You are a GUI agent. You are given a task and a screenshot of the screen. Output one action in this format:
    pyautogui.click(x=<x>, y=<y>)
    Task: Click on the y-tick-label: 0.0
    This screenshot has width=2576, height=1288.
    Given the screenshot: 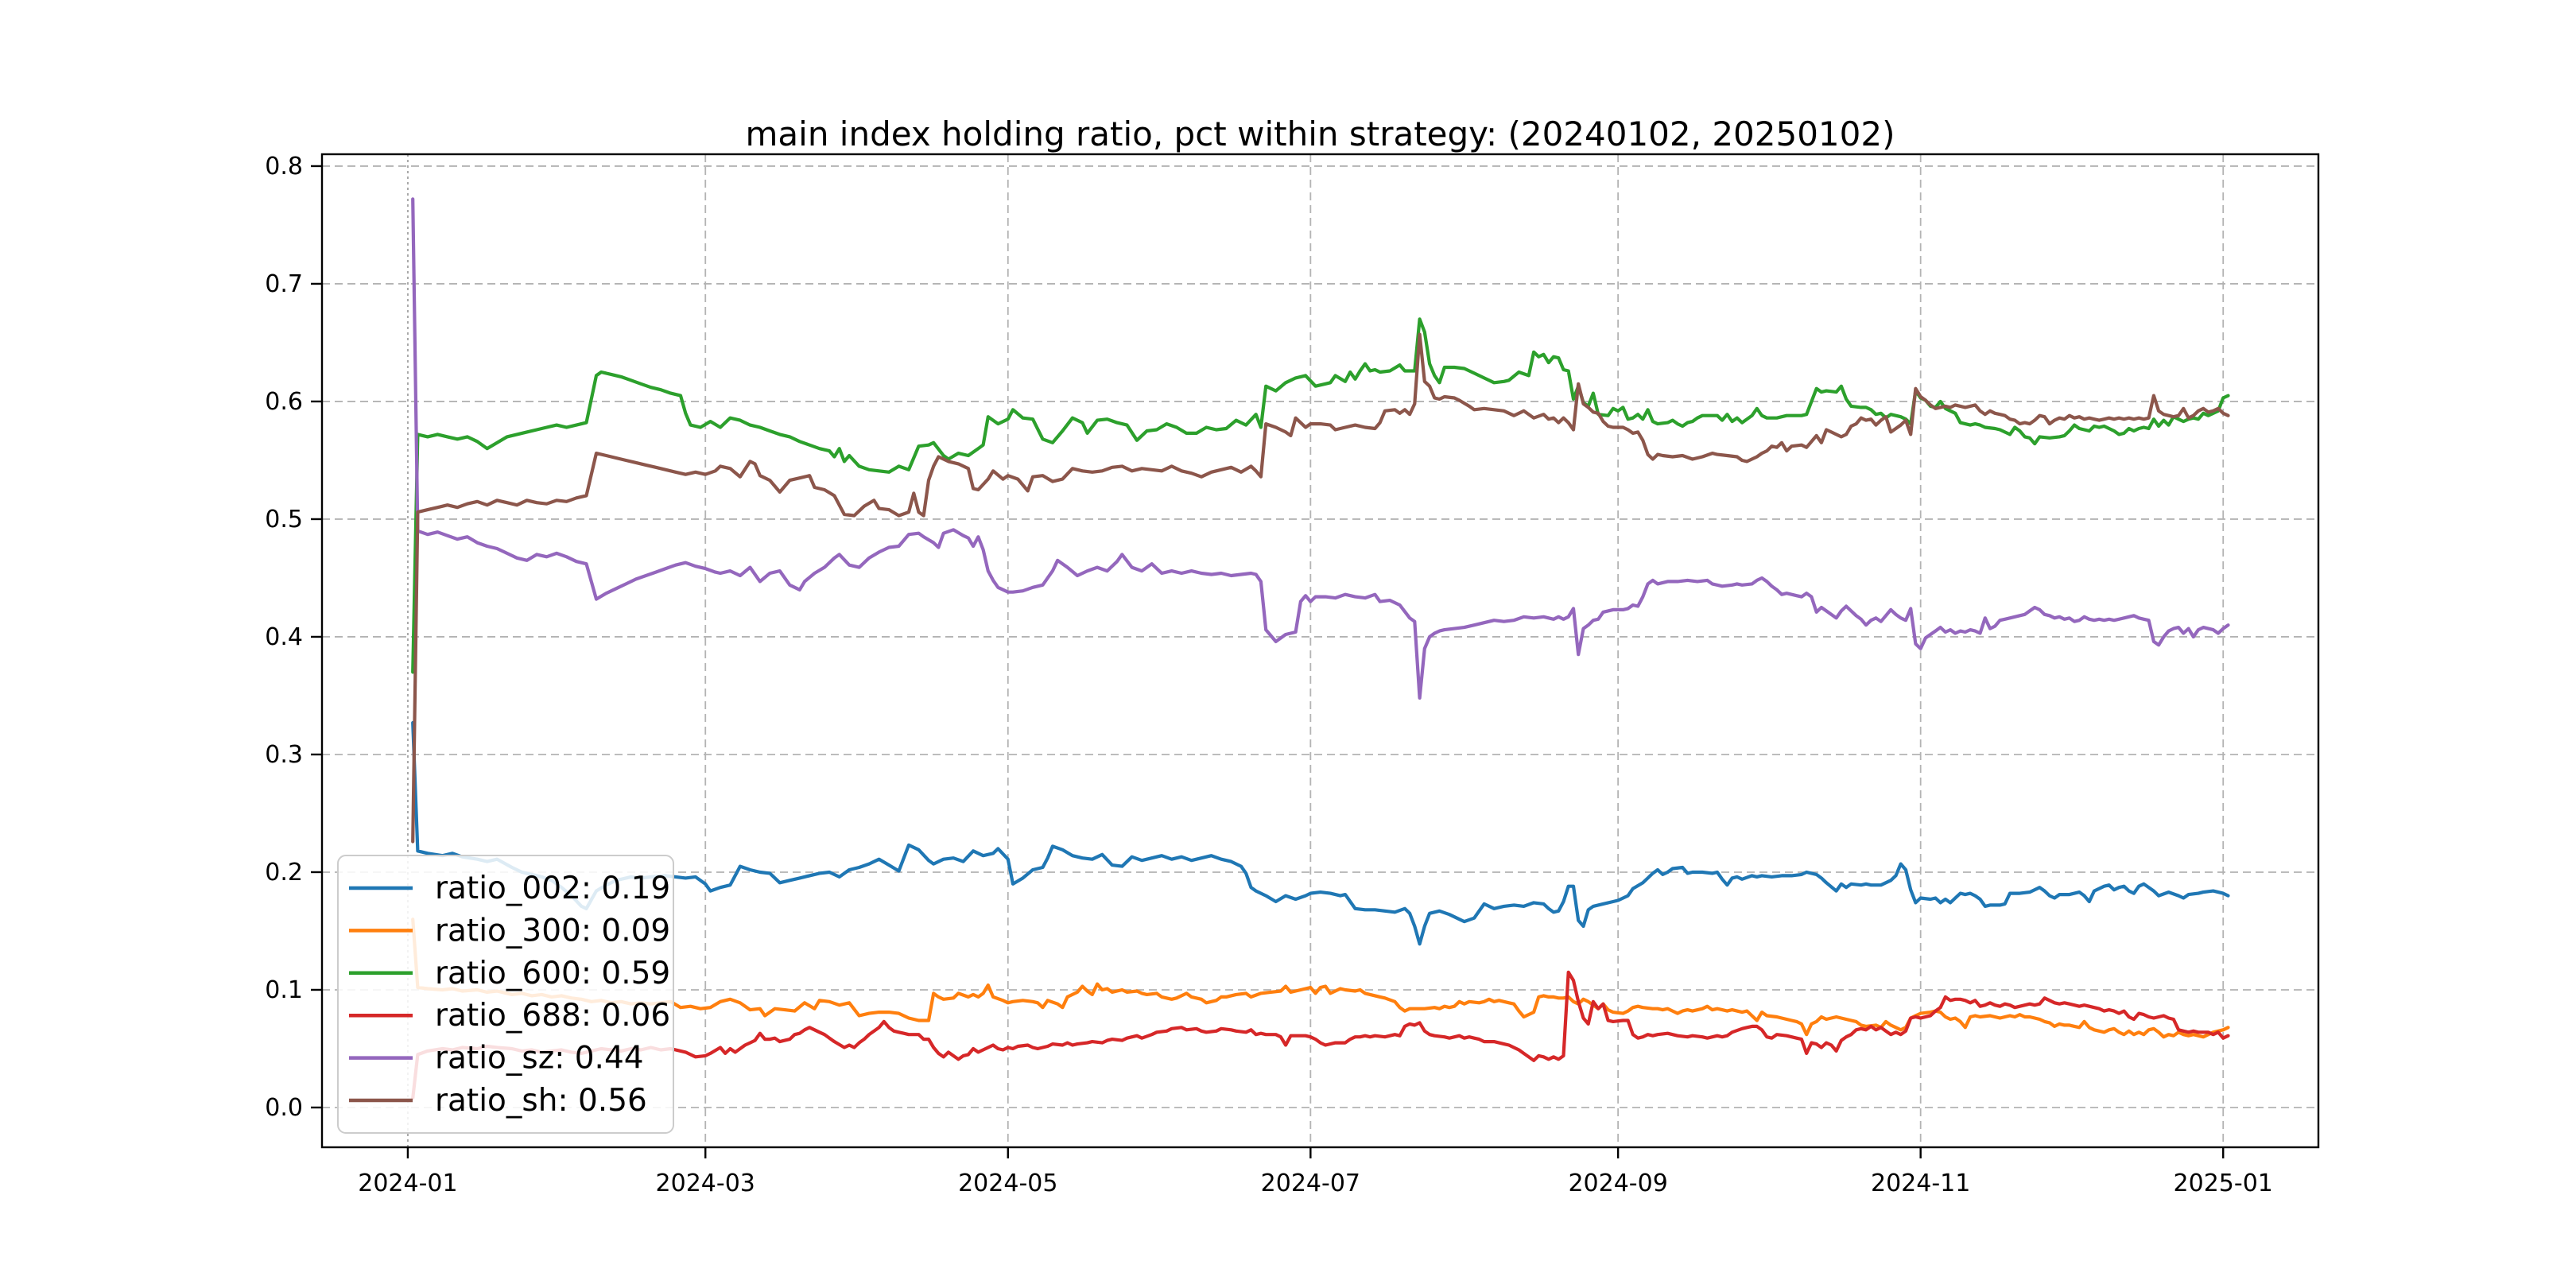 What is the action you would take?
    pyautogui.click(x=284, y=1108)
    